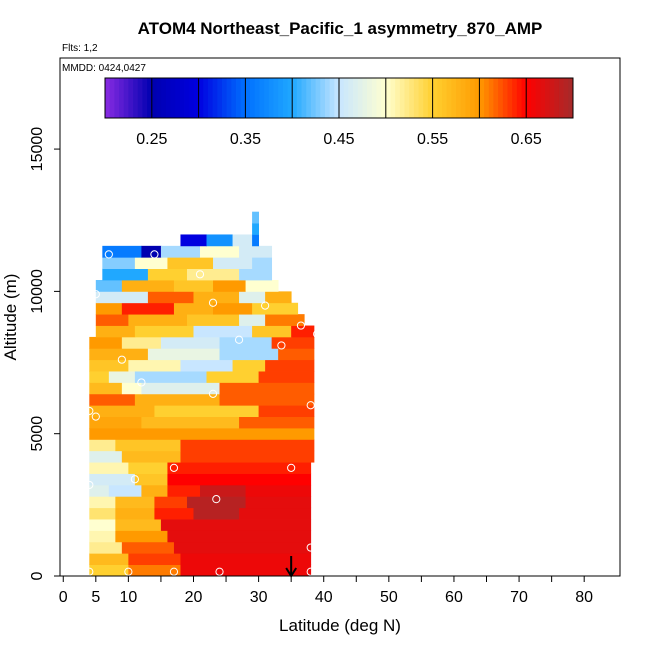  What do you see at coordinates (104, 68) in the screenshot?
I see `date-note: MMDD: 0424,0427` at bounding box center [104, 68].